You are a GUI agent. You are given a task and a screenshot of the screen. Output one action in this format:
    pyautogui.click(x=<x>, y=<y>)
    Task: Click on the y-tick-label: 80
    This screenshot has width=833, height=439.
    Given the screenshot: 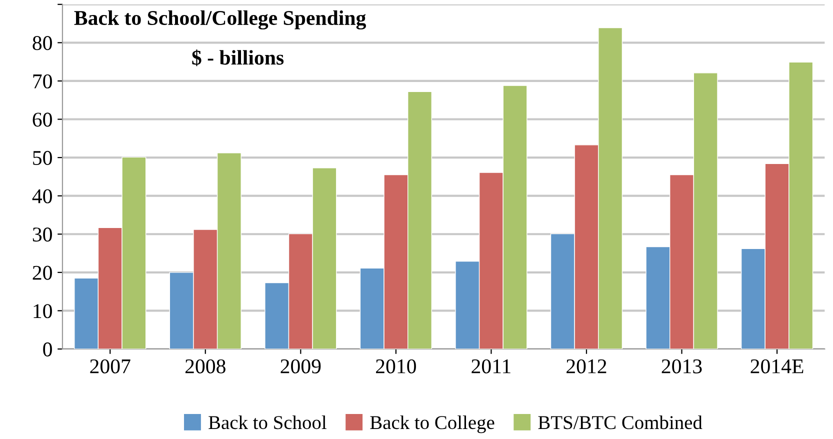 What is the action you would take?
    pyautogui.click(x=42, y=43)
    